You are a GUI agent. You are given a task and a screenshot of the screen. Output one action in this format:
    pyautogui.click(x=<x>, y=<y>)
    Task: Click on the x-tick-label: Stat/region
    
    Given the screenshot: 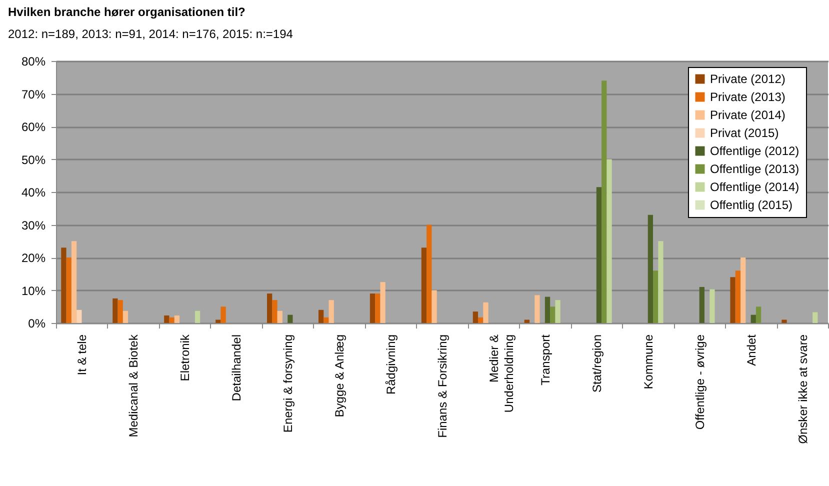 What is the action you would take?
    pyautogui.click(x=597, y=363)
    